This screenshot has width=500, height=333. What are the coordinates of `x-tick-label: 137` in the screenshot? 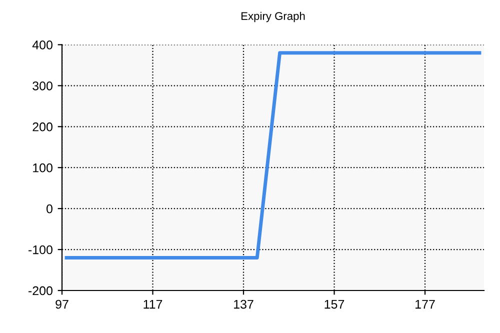 It's located at (244, 304).